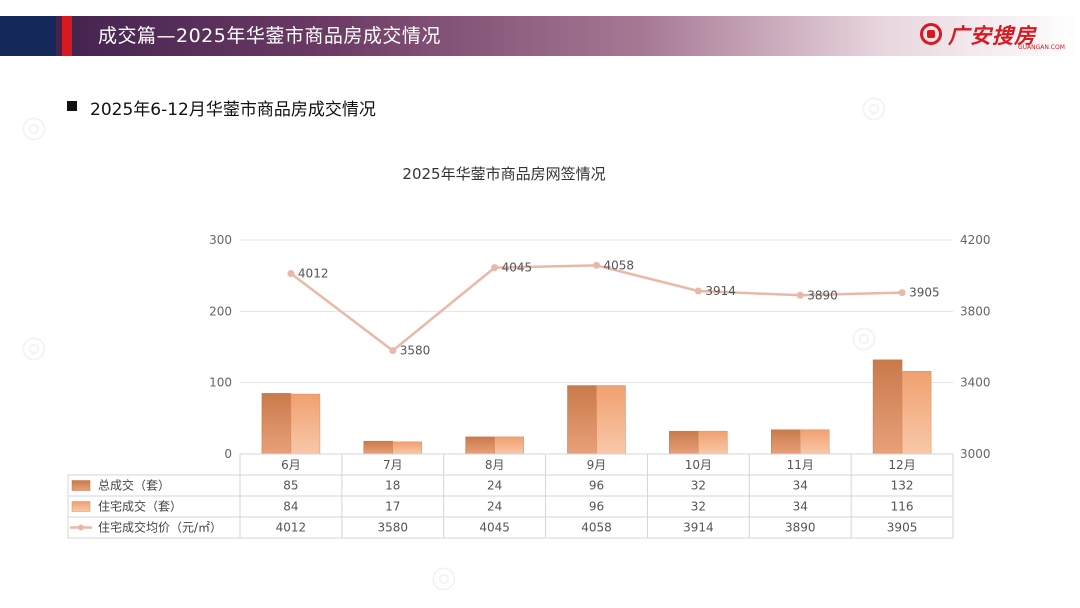 The height and width of the screenshot is (608, 1080). What do you see at coordinates (494, 528) in the screenshot?
I see `table-cell: 4045` at bounding box center [494, 528].